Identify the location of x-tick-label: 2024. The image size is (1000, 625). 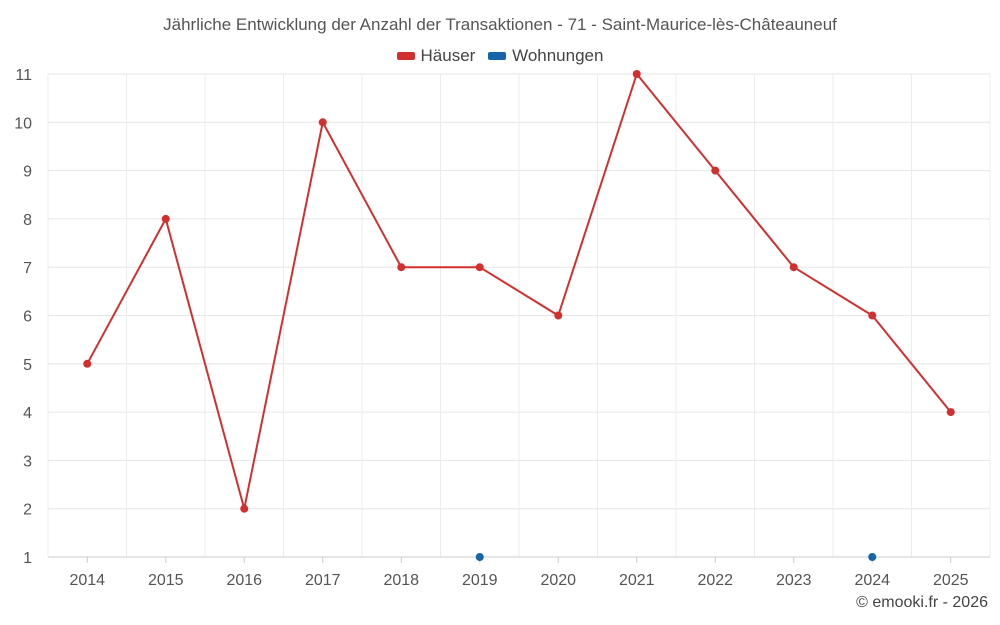
(872, 580).